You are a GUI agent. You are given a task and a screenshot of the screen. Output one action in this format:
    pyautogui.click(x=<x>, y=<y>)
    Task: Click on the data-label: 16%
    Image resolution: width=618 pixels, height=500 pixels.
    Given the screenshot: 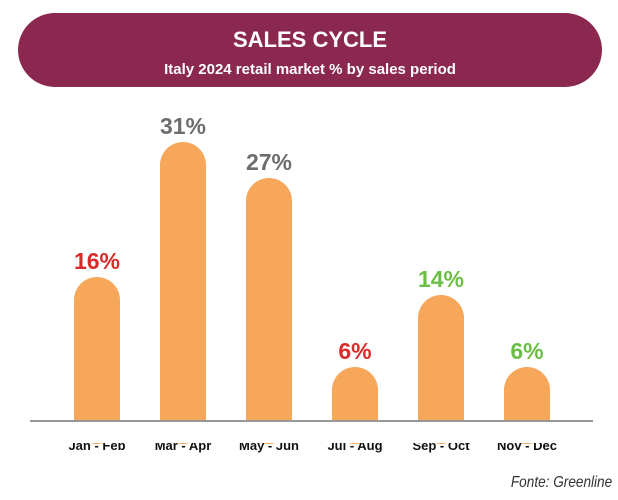 What is the action you would take?
    pyautogui.click(x=97, y=261)
    